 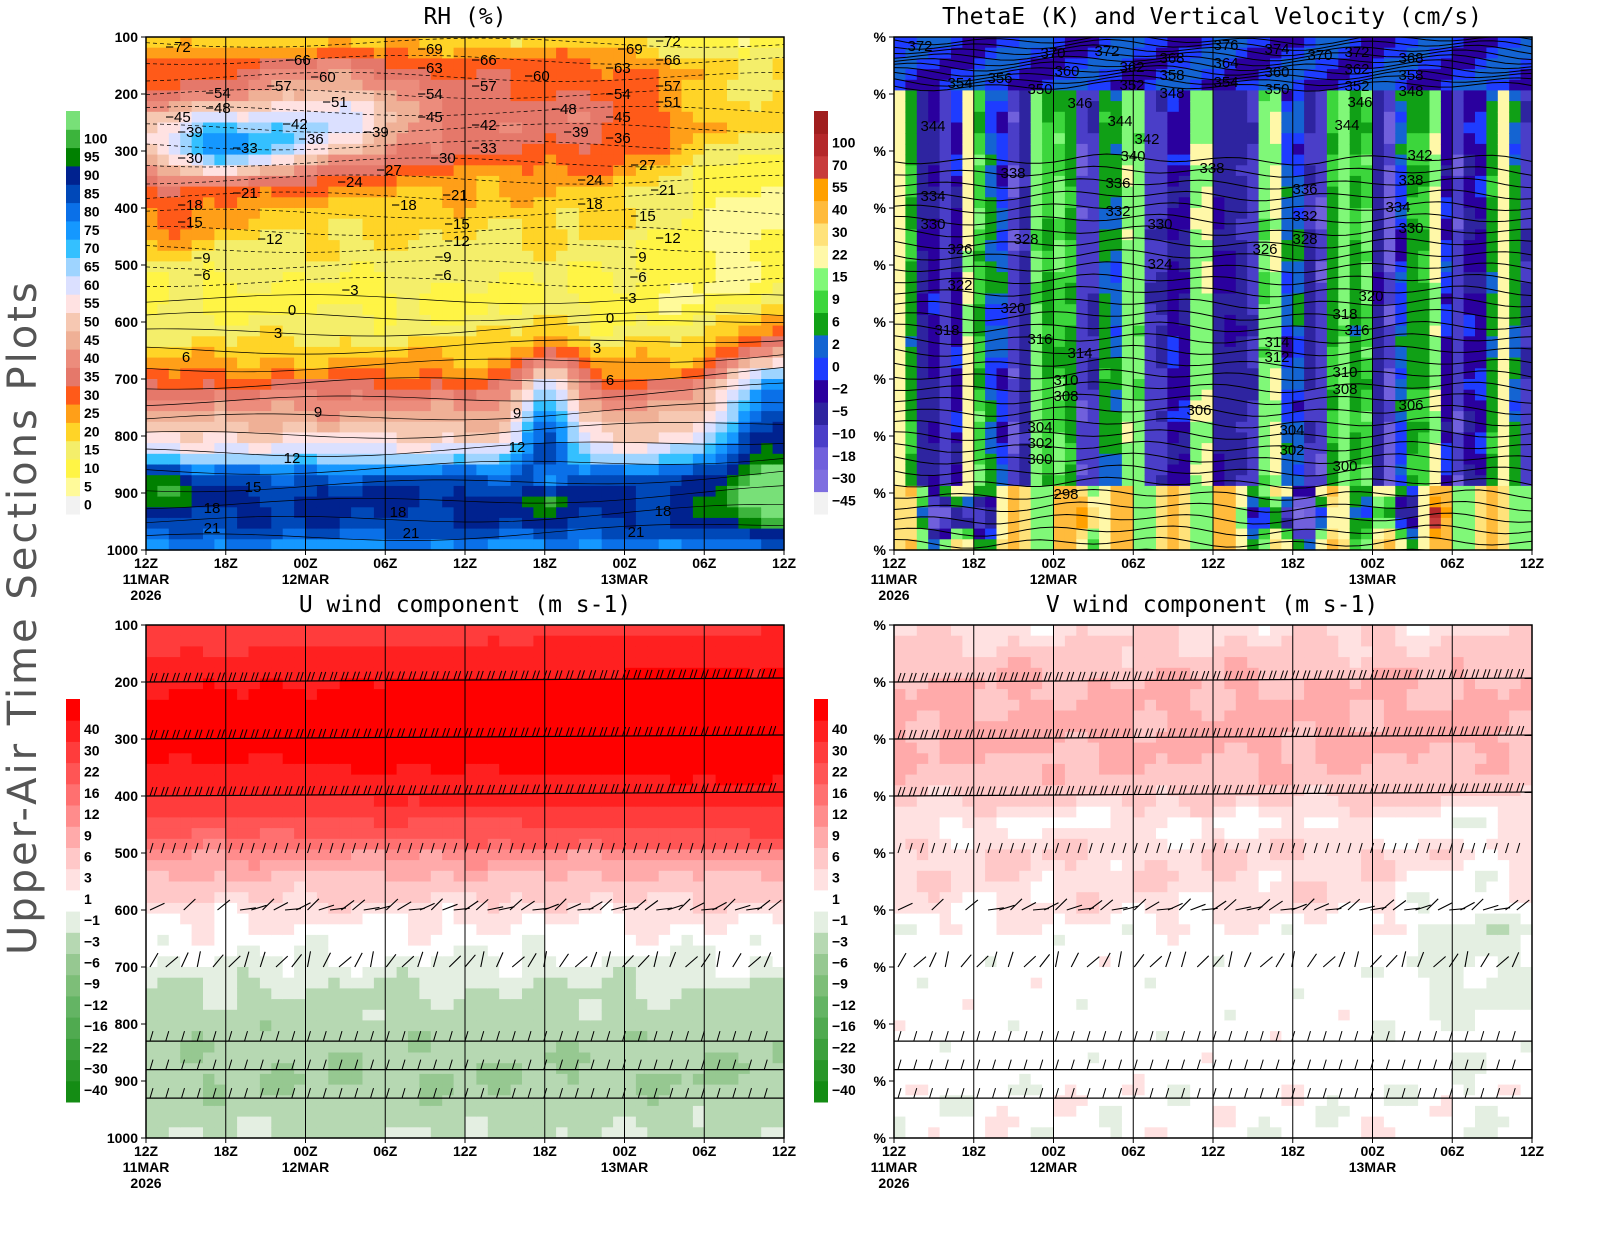 I want to click on colorbar-label: 70, so click(x=92, y=248).